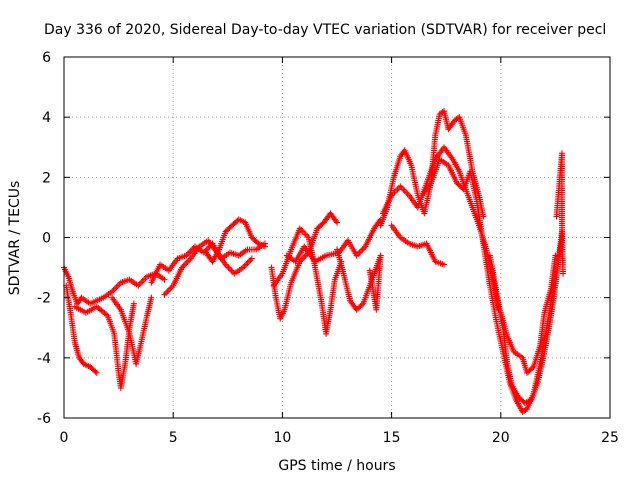  I want to click on y-tick-label: -6, so click(44, 419).